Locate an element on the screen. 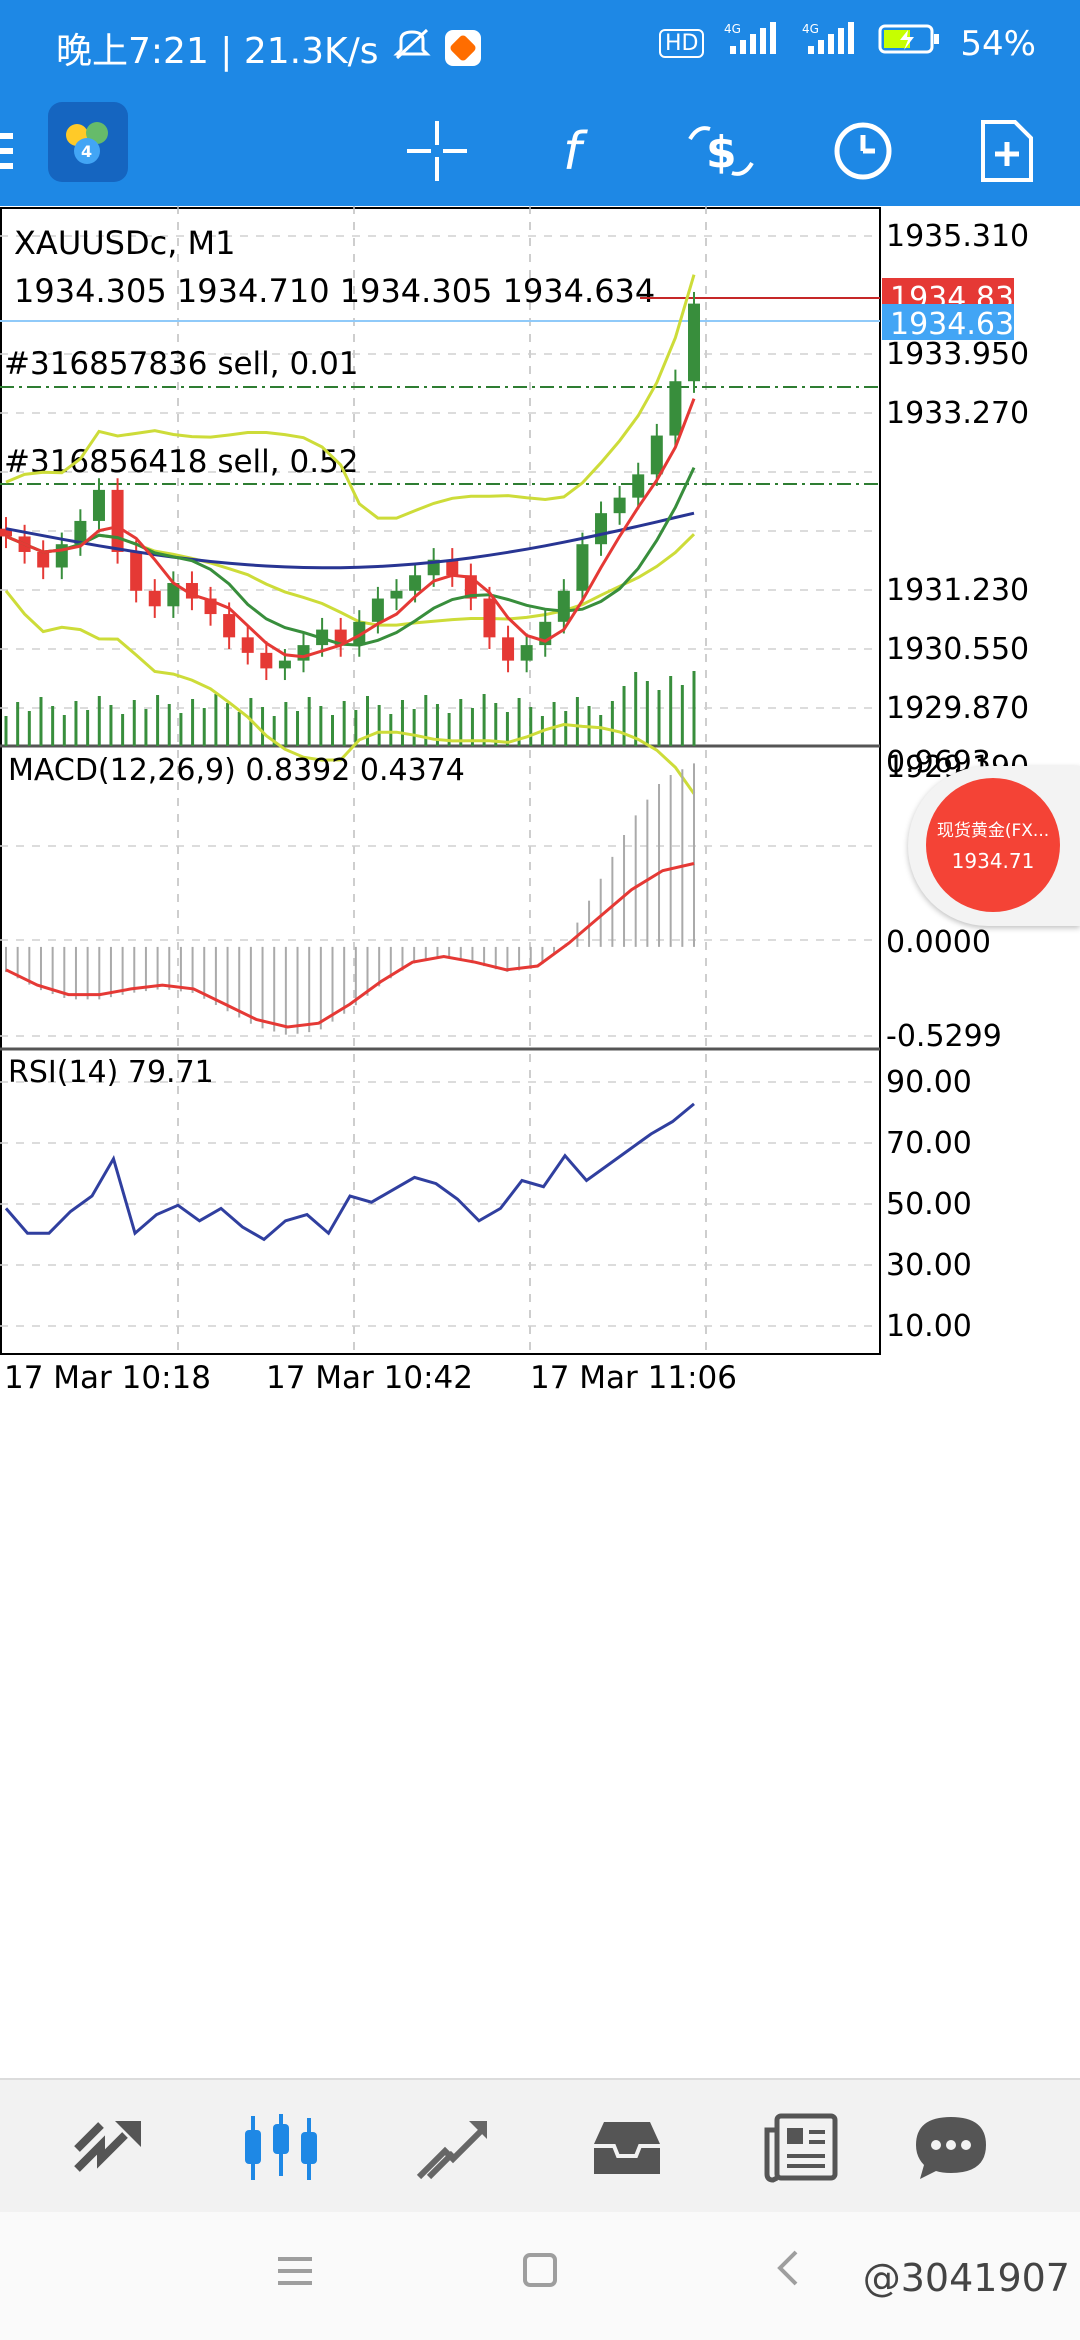  trade-icon: $ is located at coordinates (721, 151).